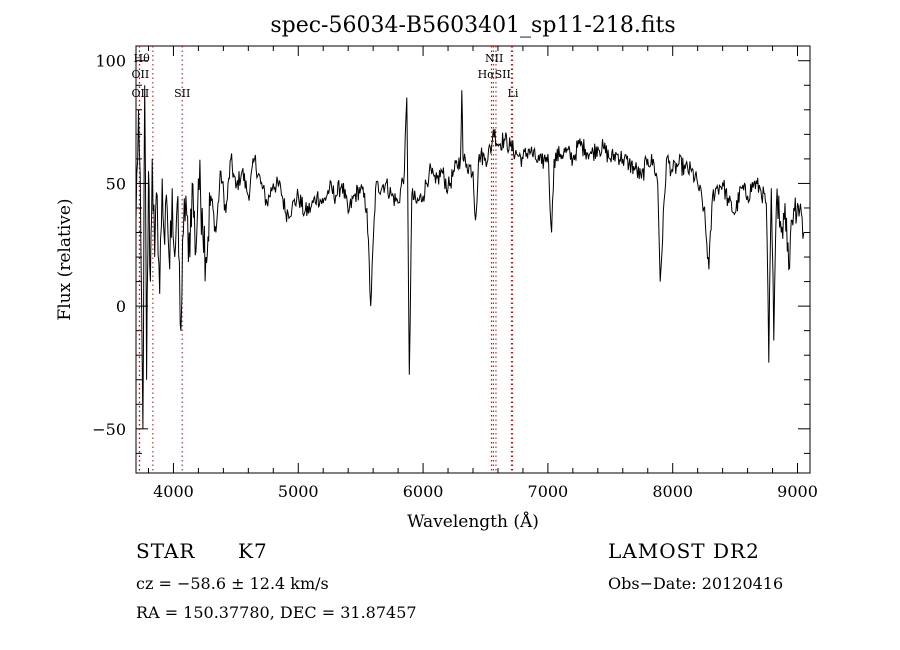  What do you see at coordinates (276, 612) in the screenshot?
I see `coordinates: RA = 150.37780, DEC = 31.87457` at bounding box center [276, 612].